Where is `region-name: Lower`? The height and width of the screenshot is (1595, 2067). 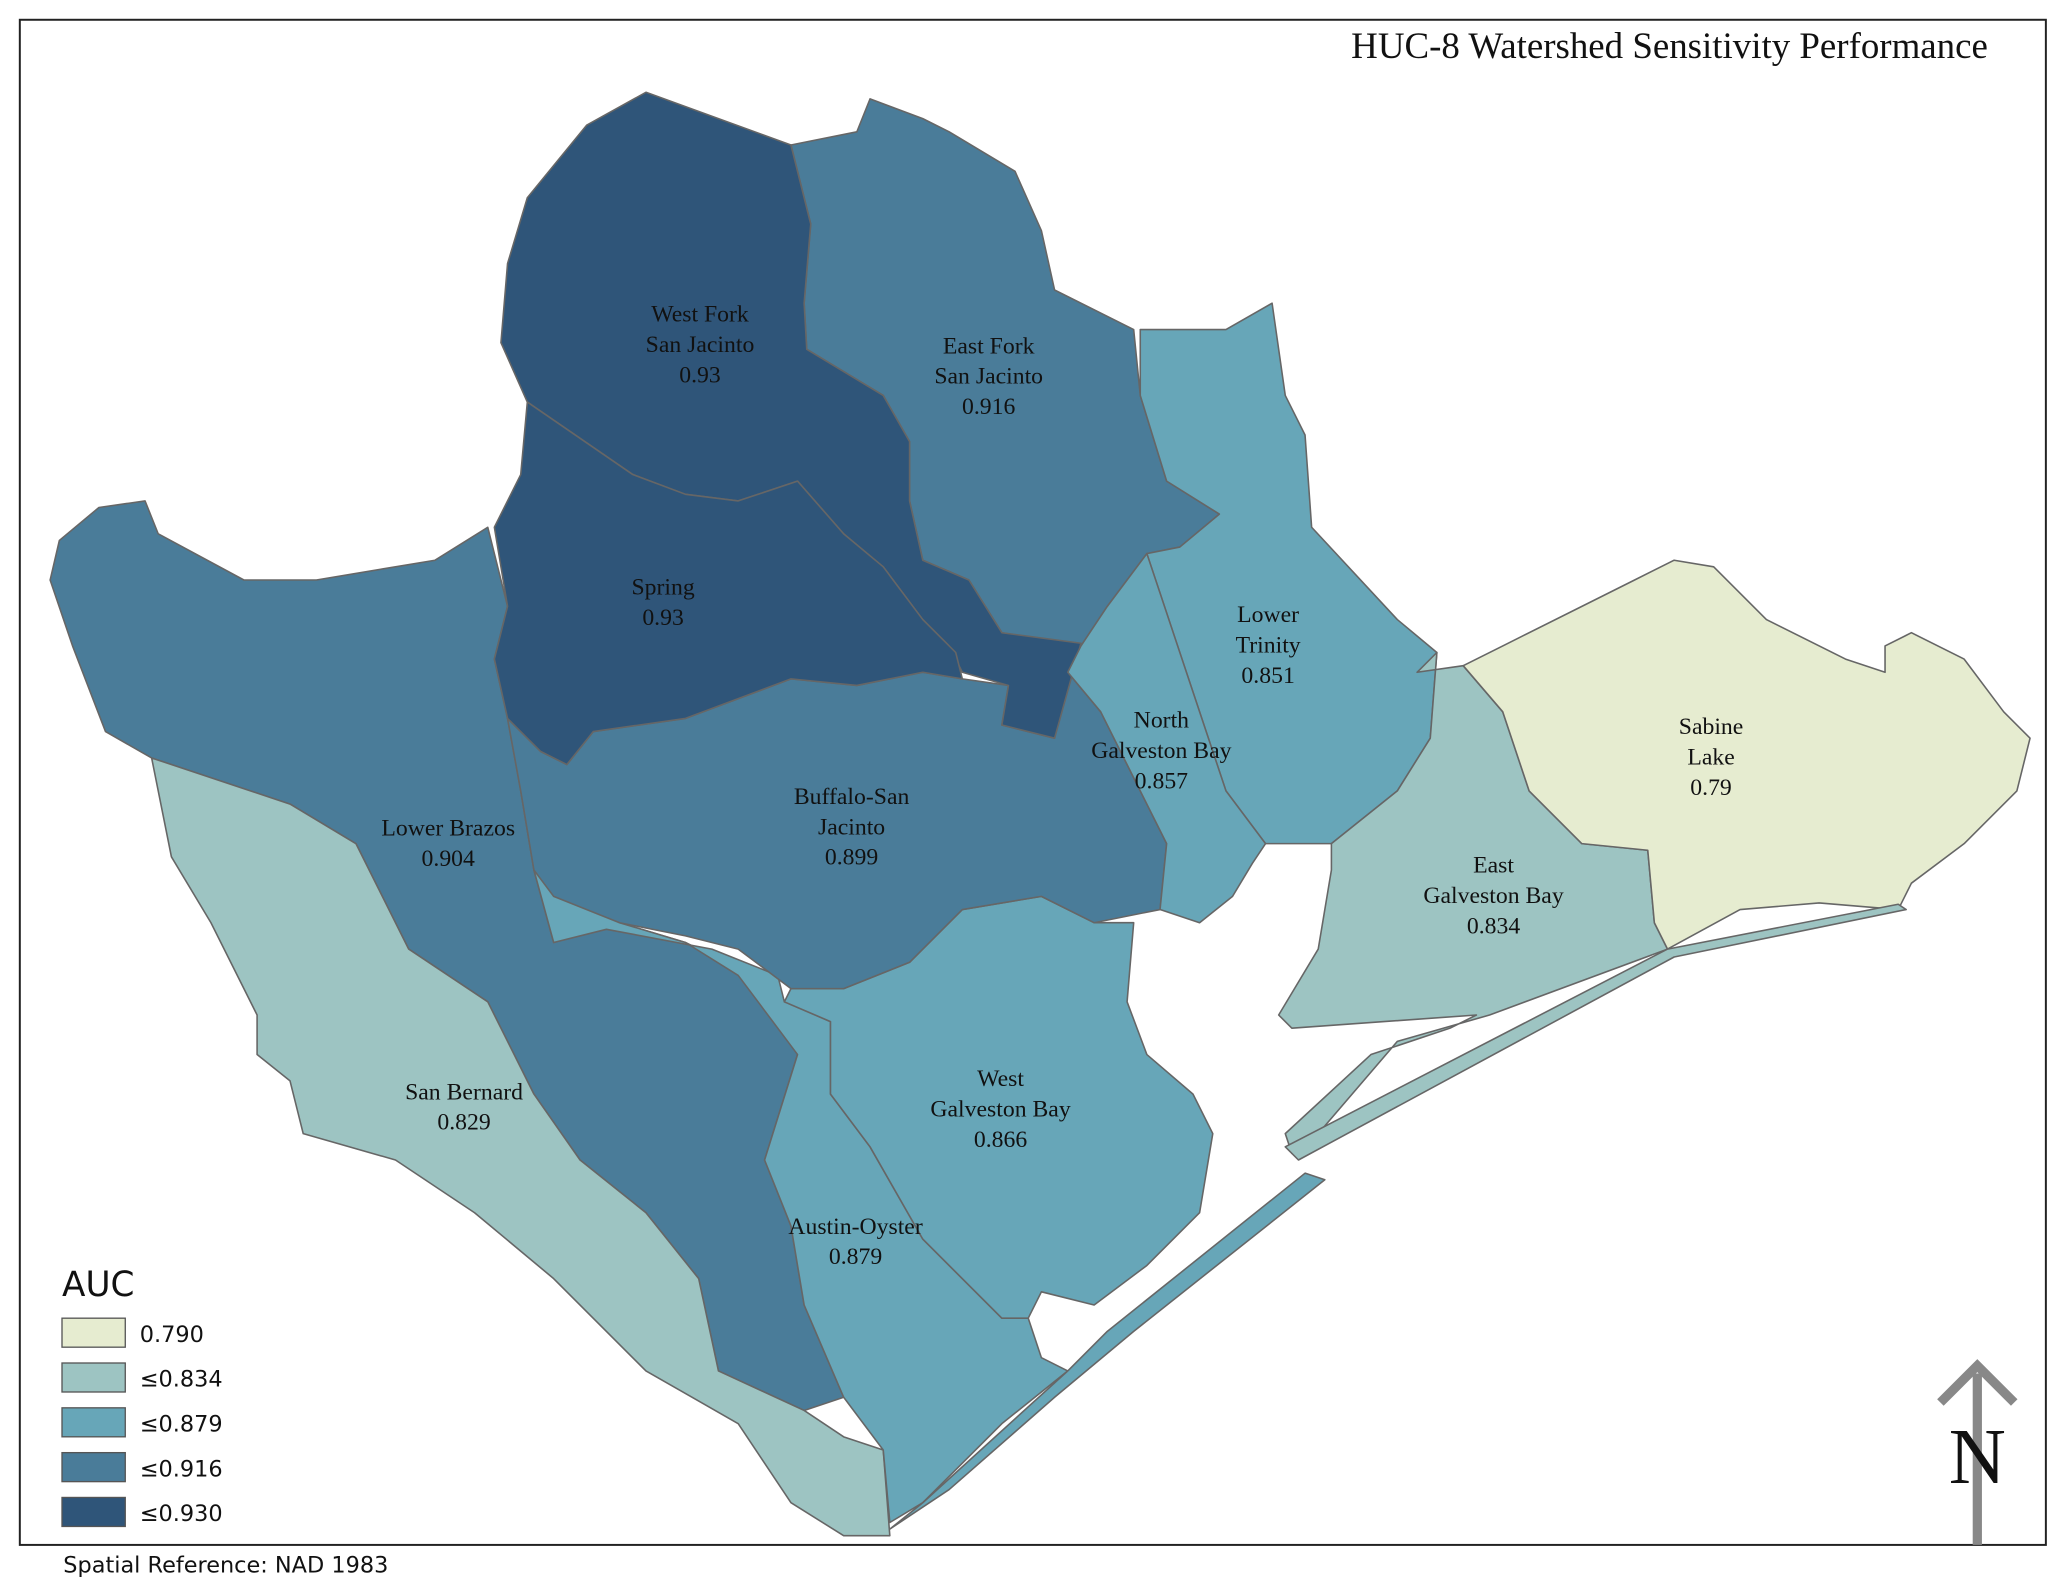
region-name: Lower is located at coordinates (1268, 615).